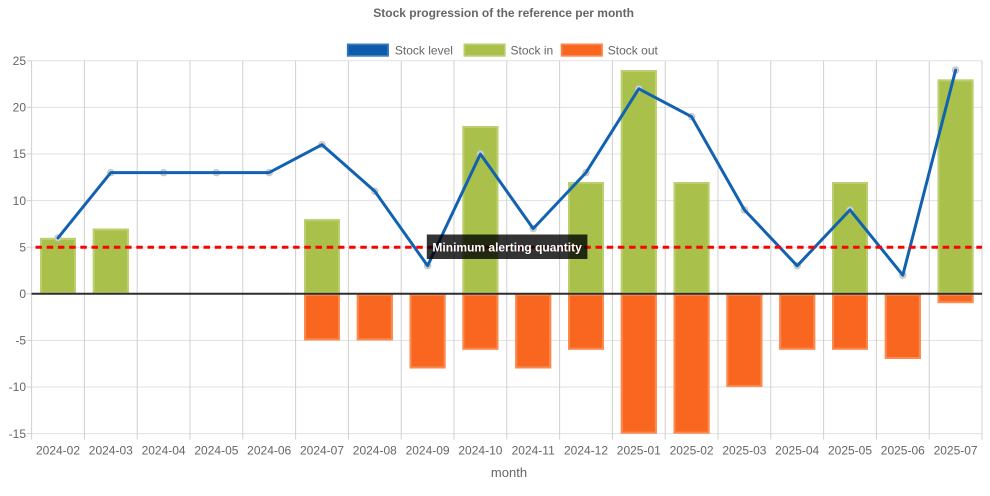 This screenshot has height=496, width=990. Describe the element at coordinates (164, 451) in the screenshot. I see `svg-text: 2024-04` at that location.